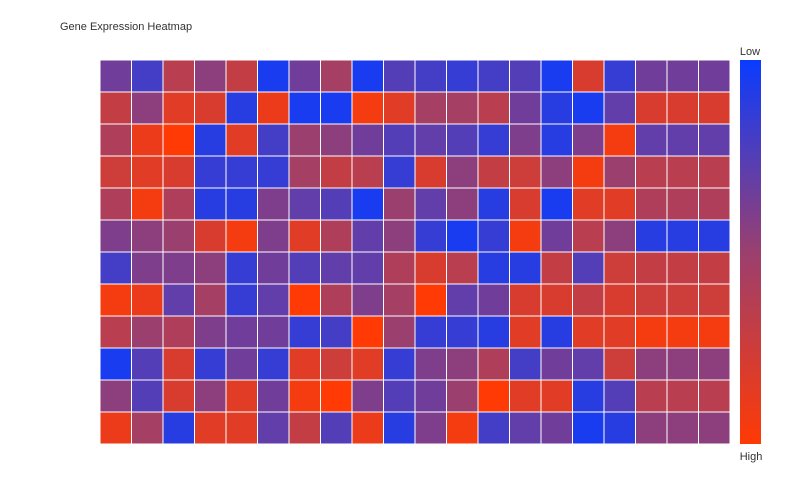 This screenshot has width=800, height=500. What do you see at coordinates (241, 332) in the screenshot?
I see `heatmap-cell-r8-c4` at bounding box center [241, 332].